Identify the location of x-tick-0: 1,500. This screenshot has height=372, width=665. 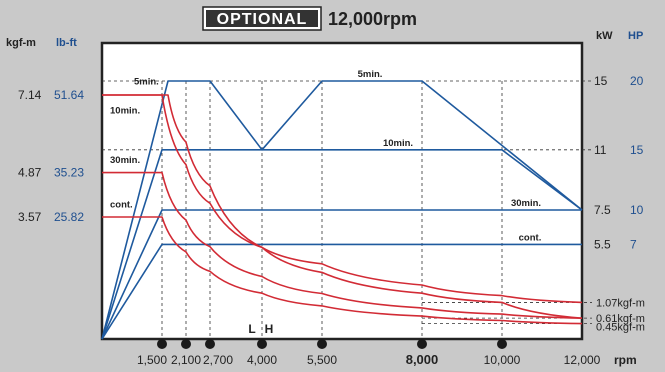
(152, 360).